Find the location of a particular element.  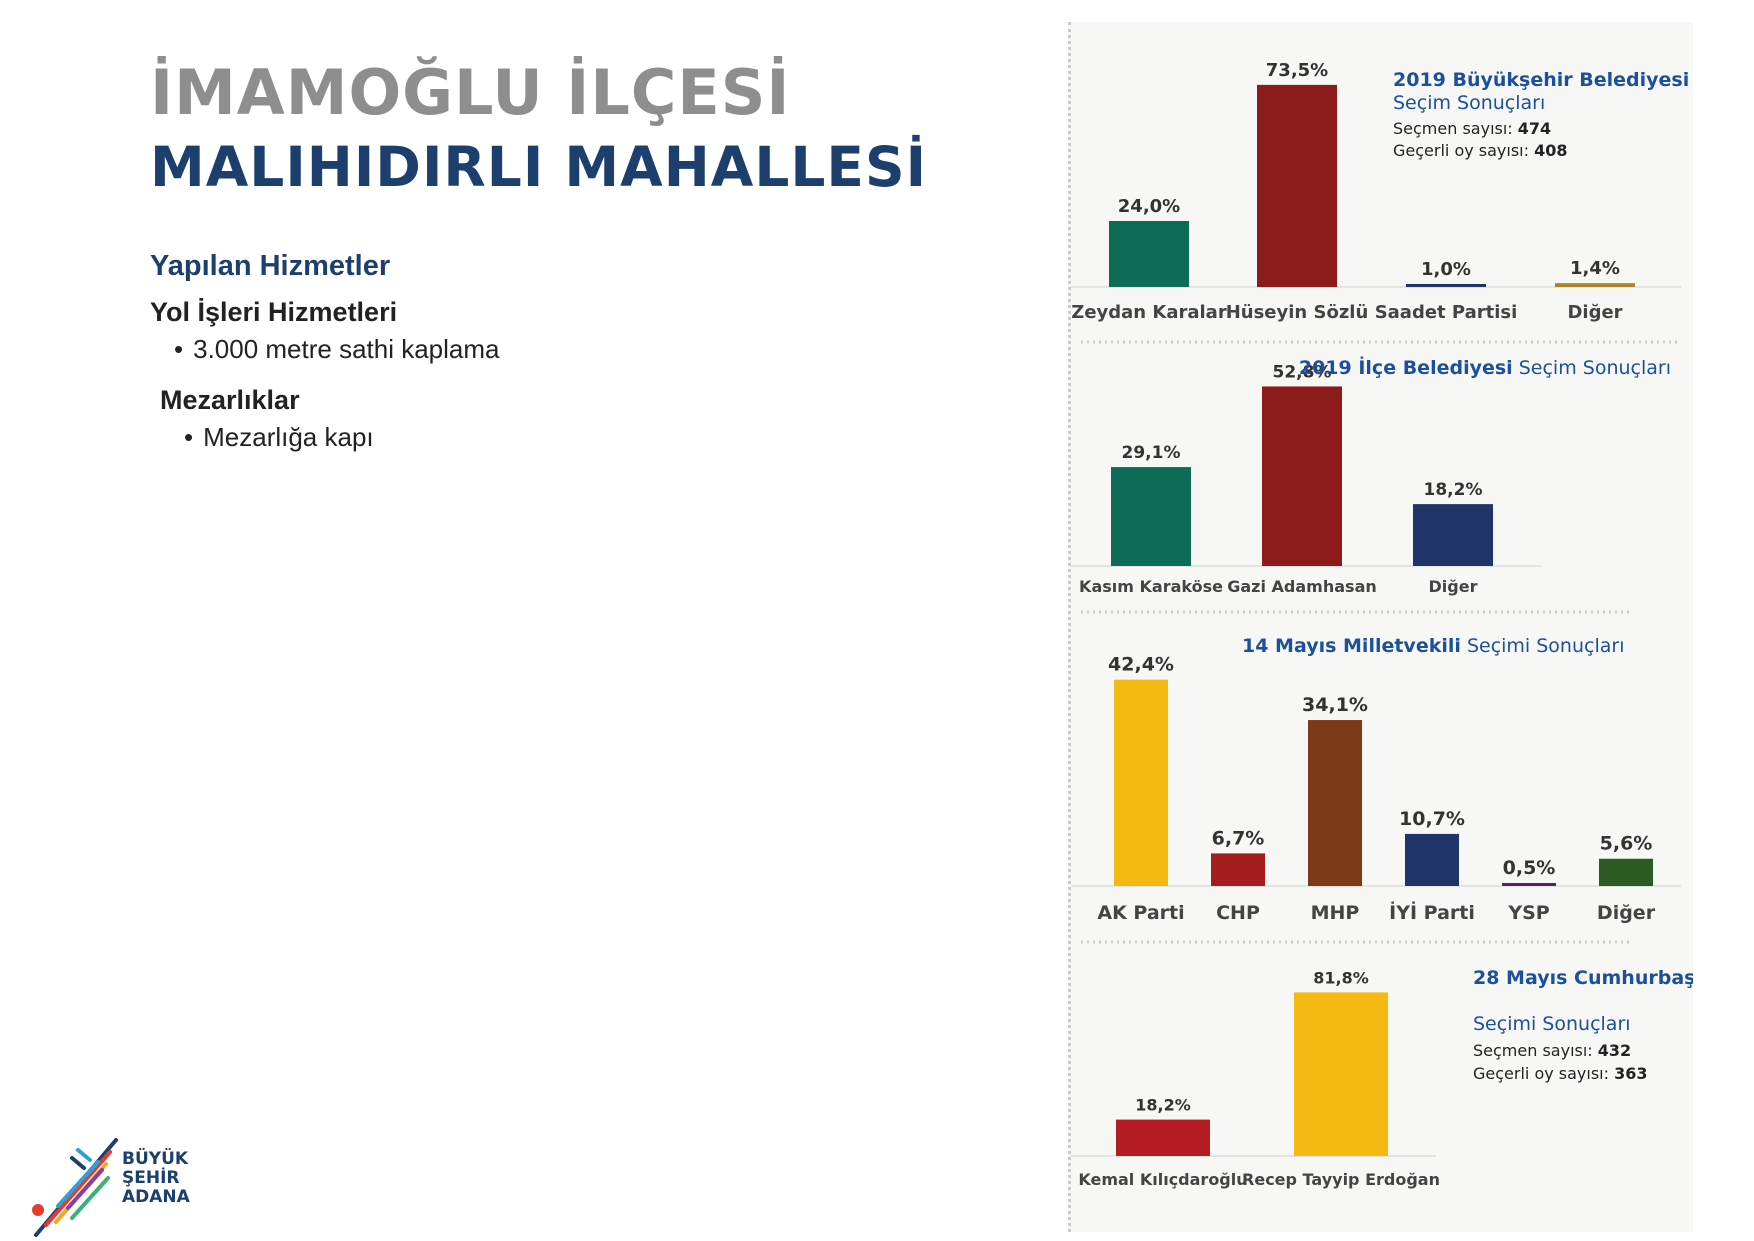

chart1-title-bold: 2019 Büyükşehir Belediyesi is located at coordinates (1541, 80).